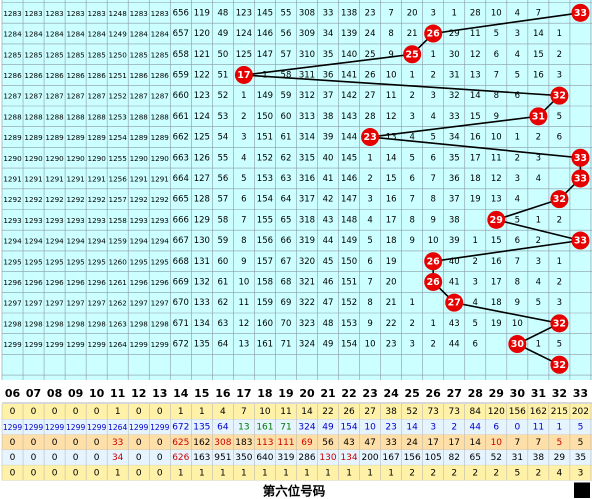 This screenshot has height=499, width=592. What do you see at coordinates (391, 412) in the screenshot?
I see `stats-cell-value: 38` at bounding box center [391, 412].